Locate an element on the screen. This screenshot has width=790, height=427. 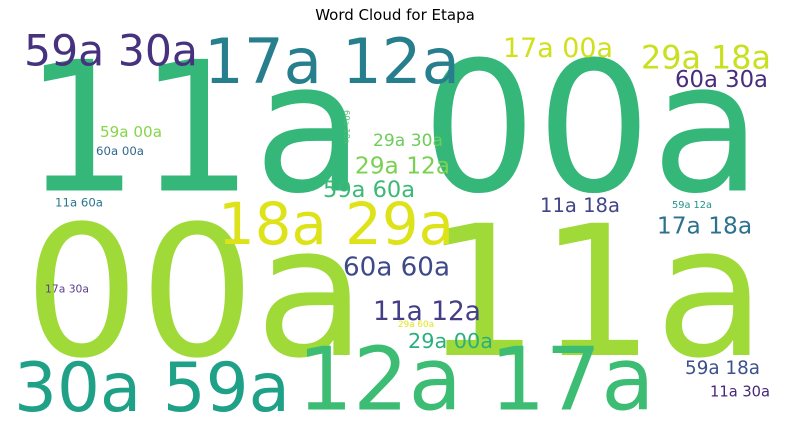
word-60a-30a: 60a 30a is located at coordinates (721, 80).